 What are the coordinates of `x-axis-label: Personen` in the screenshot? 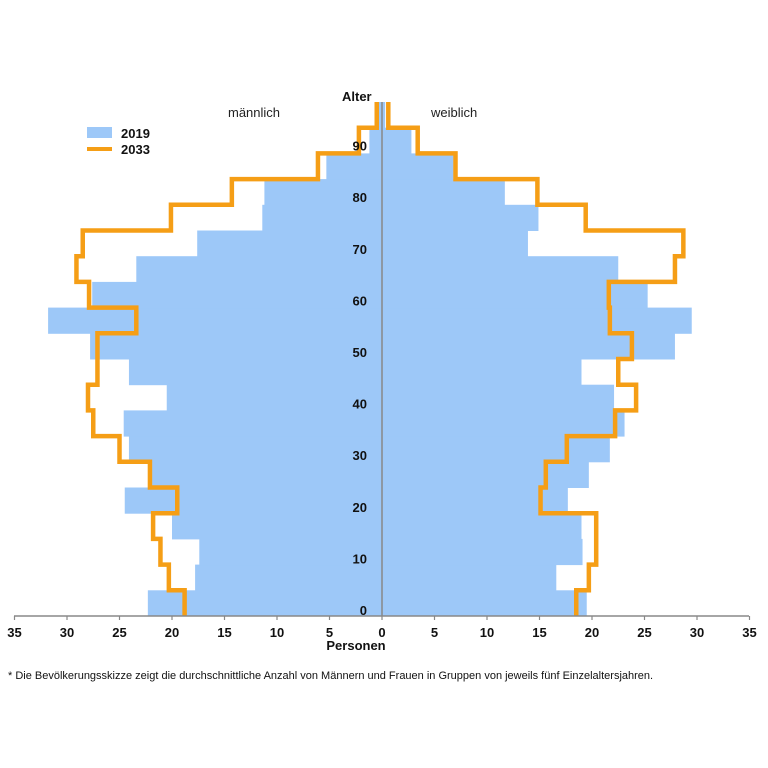 It's located at (355, 645).